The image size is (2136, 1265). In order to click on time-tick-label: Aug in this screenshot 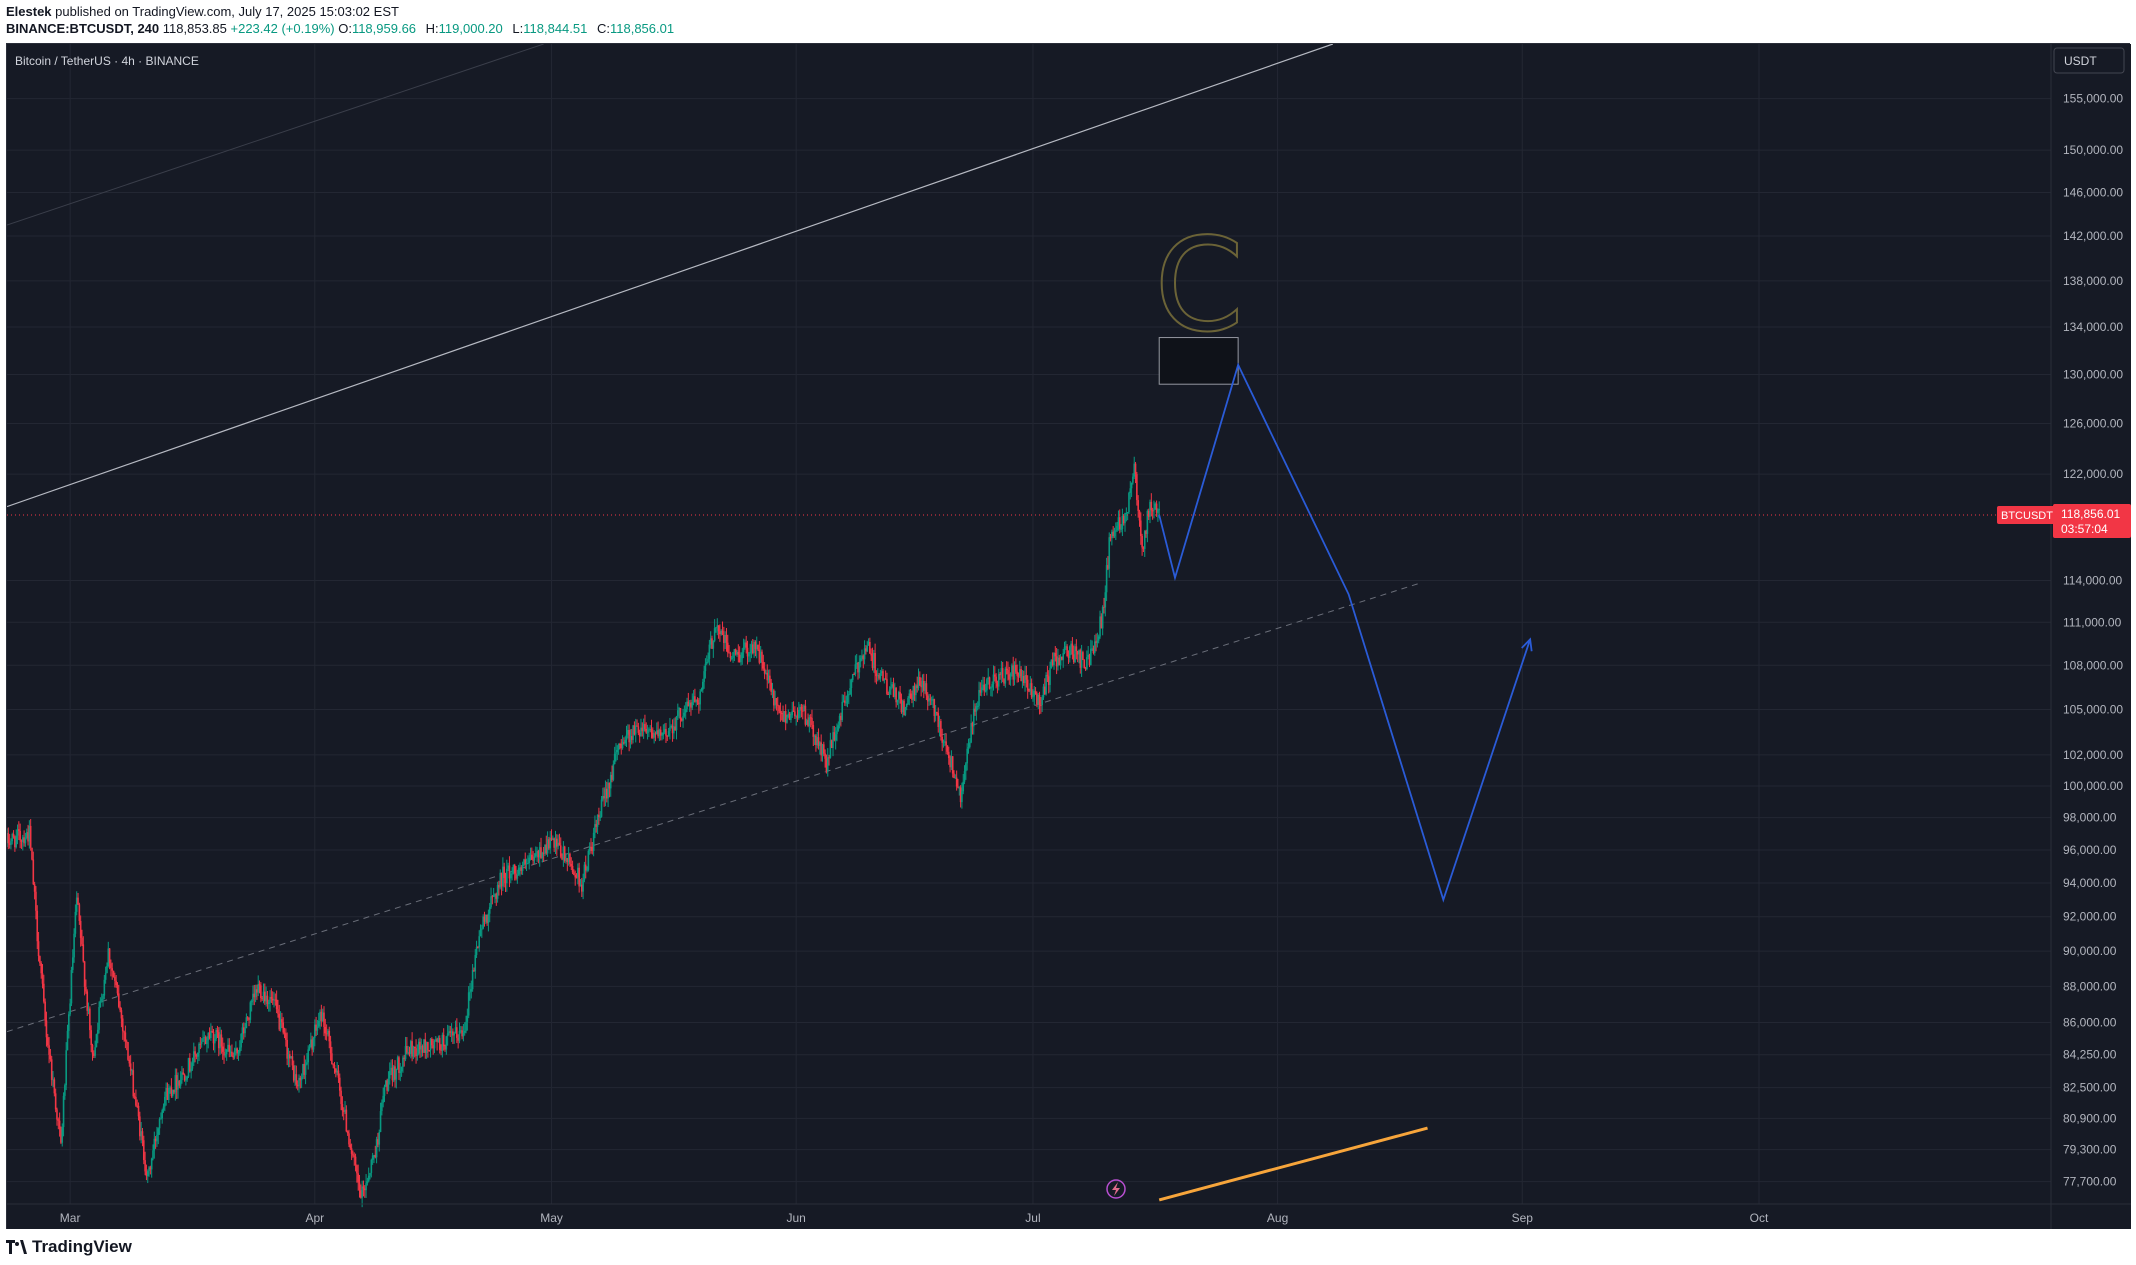, I will do `click(1277, 1218)`.